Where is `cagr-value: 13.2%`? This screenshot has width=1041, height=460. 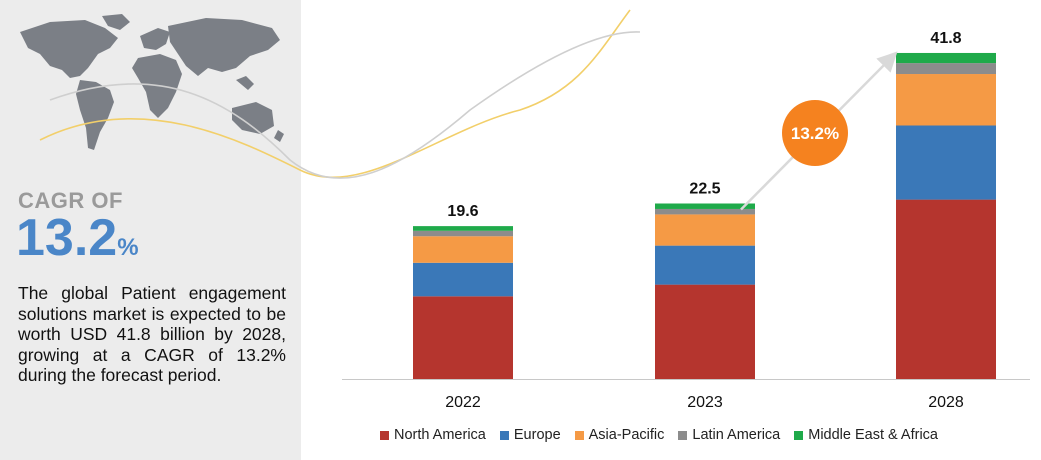
cagr-value: 13.2% is located at coordinates (77, 238).